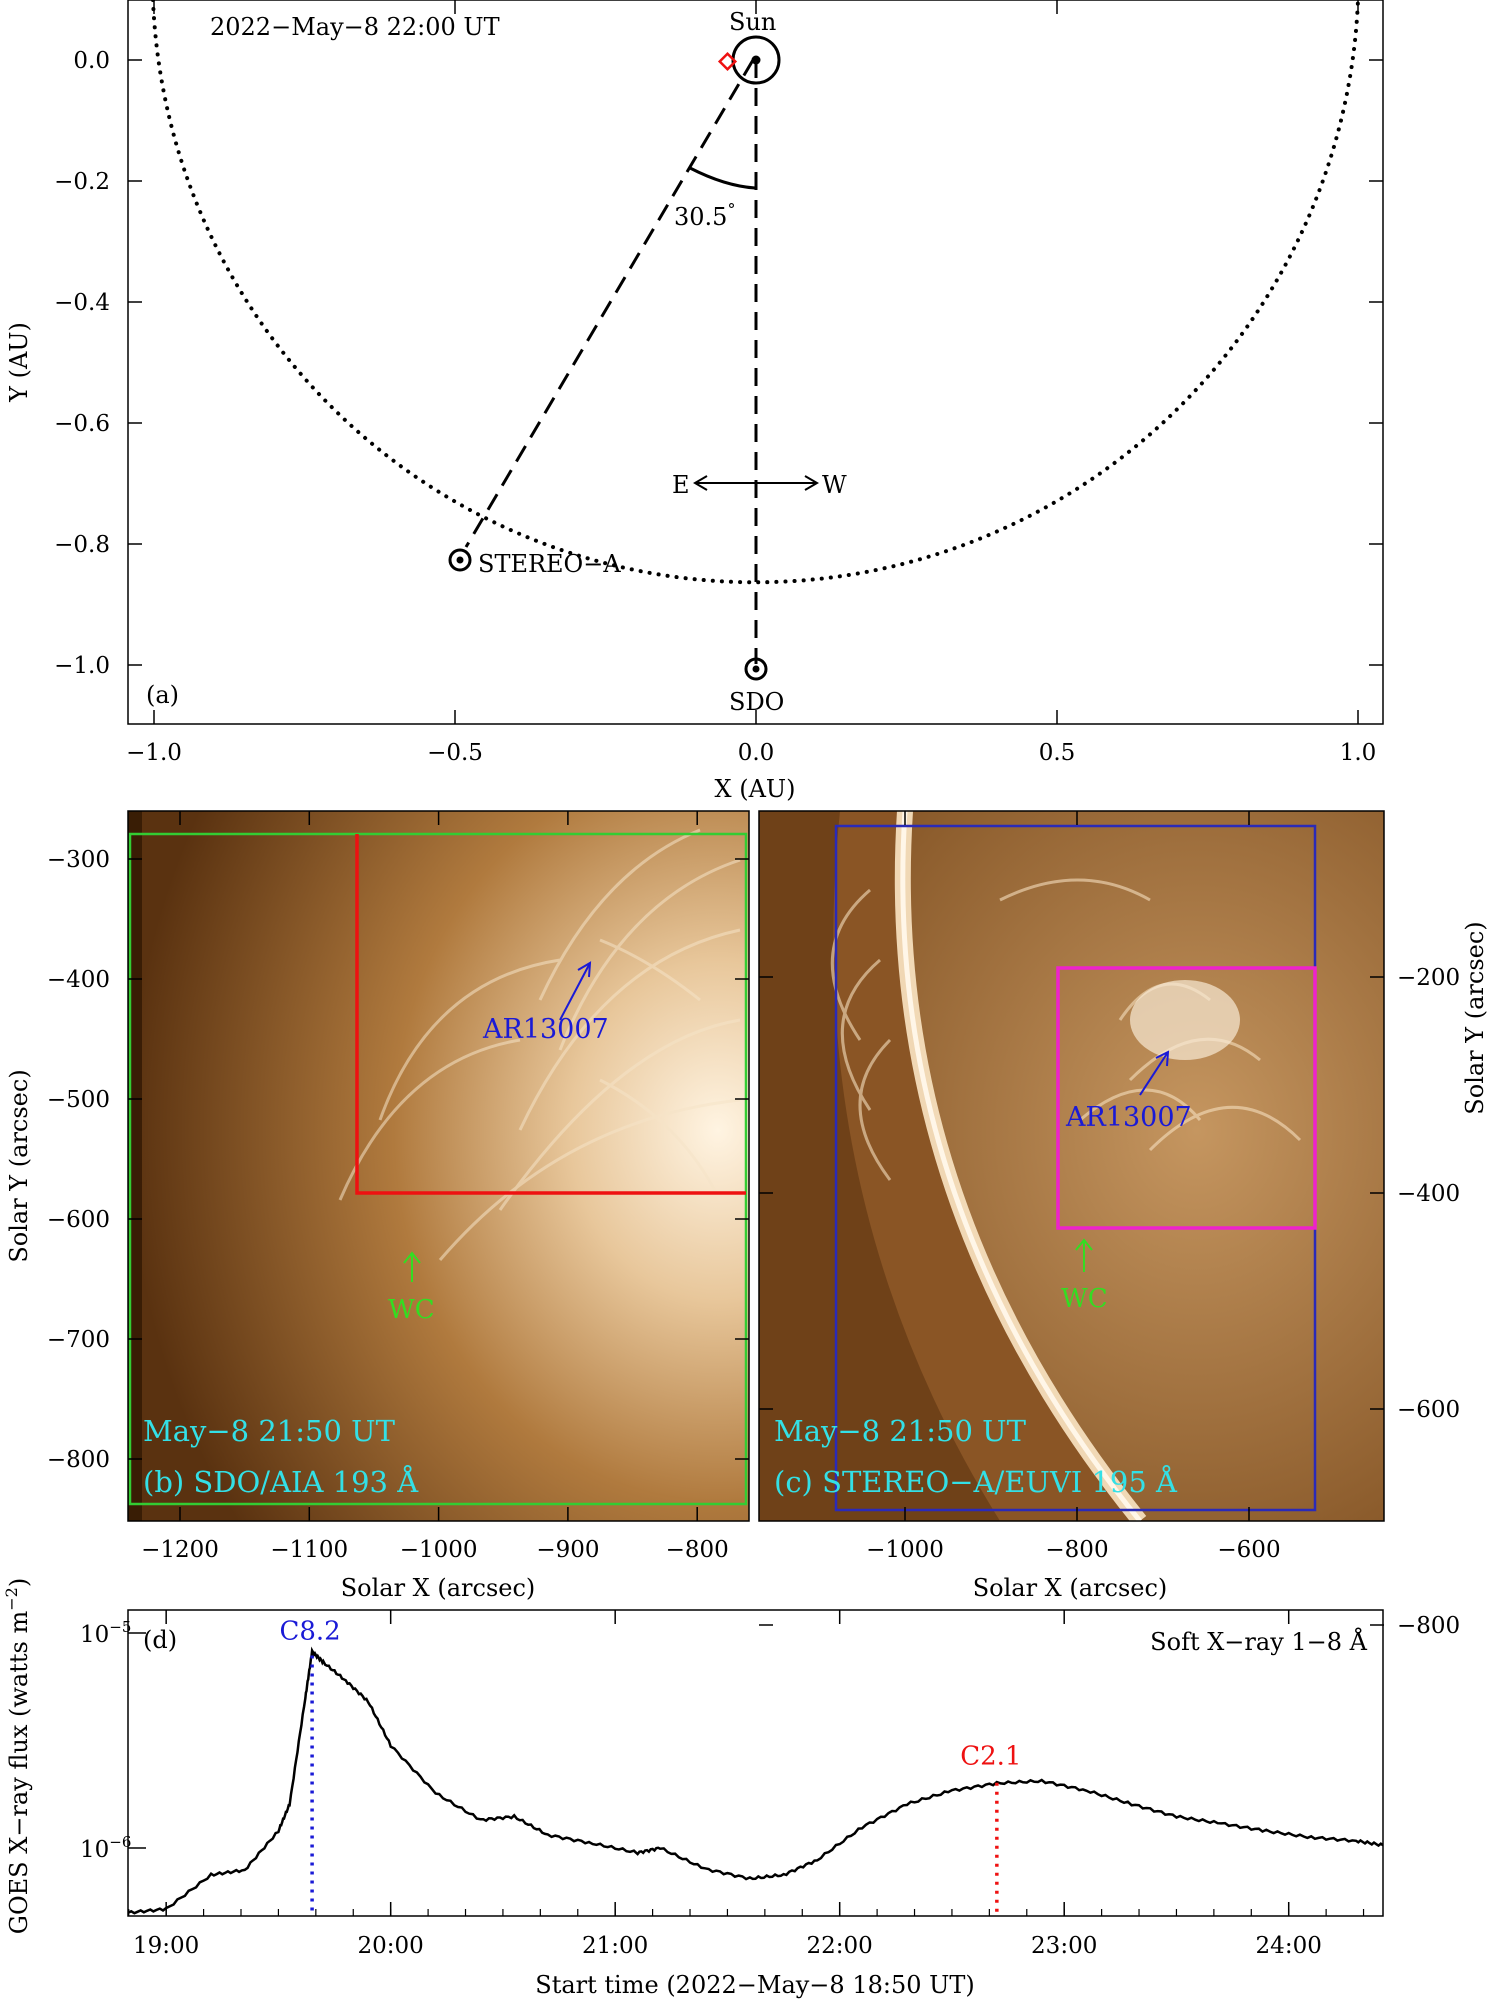 The height and width of the screenshot is (2005, 1501). What do you see at coordinates (1428, 1626) in the screenshot?
I see `panel-c-ytick-label: −800` at bounding box center [1428, 1626].